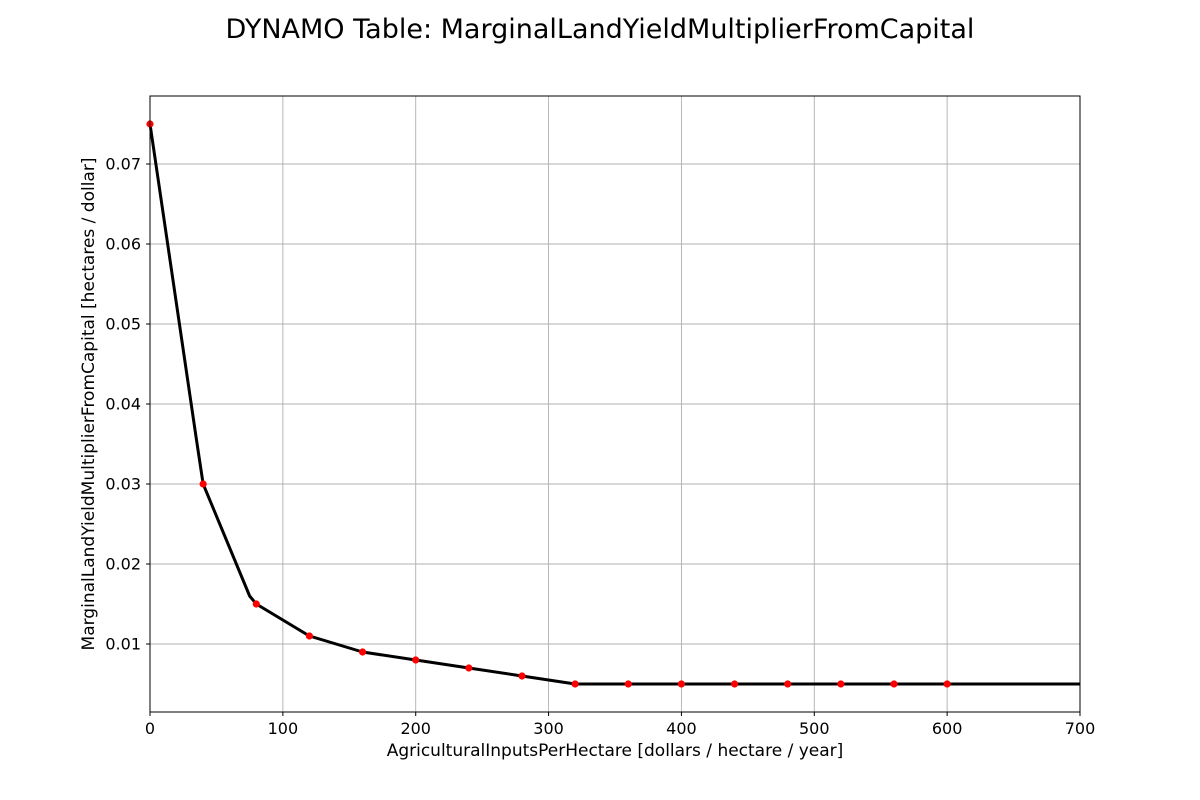 This screenshot has height=800, width=1200. Describe the element at coordinates (123, 164) in the screenshot. I see `y-tick-label: 0.07` at that location.